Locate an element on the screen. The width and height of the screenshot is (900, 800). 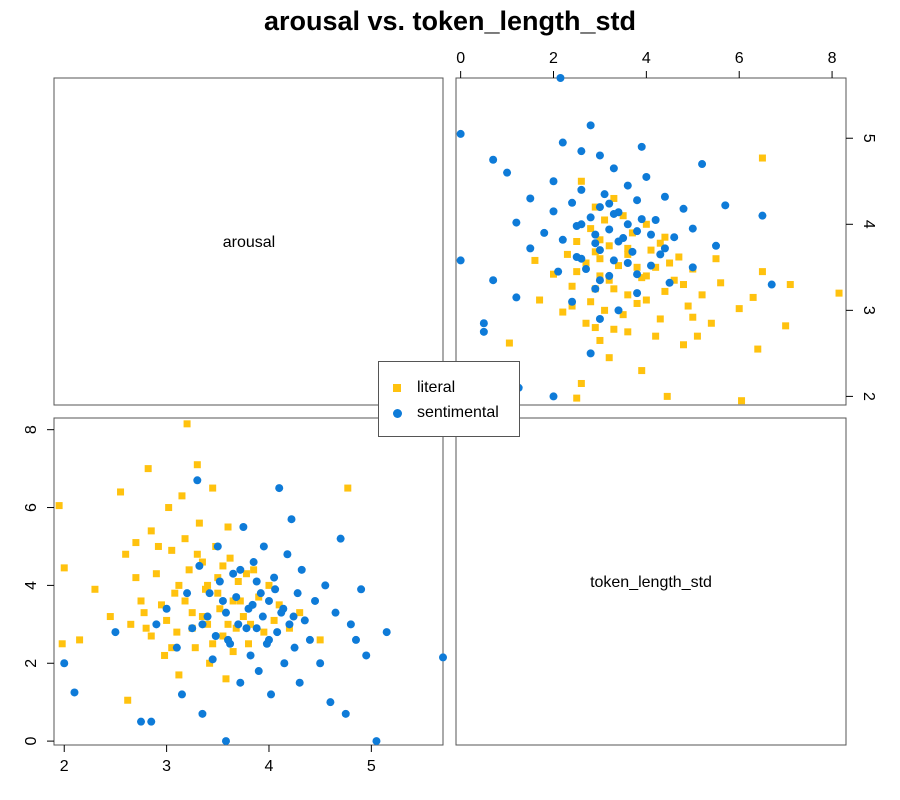
top-tick-label: 4 is located at coordinates (646, 58).